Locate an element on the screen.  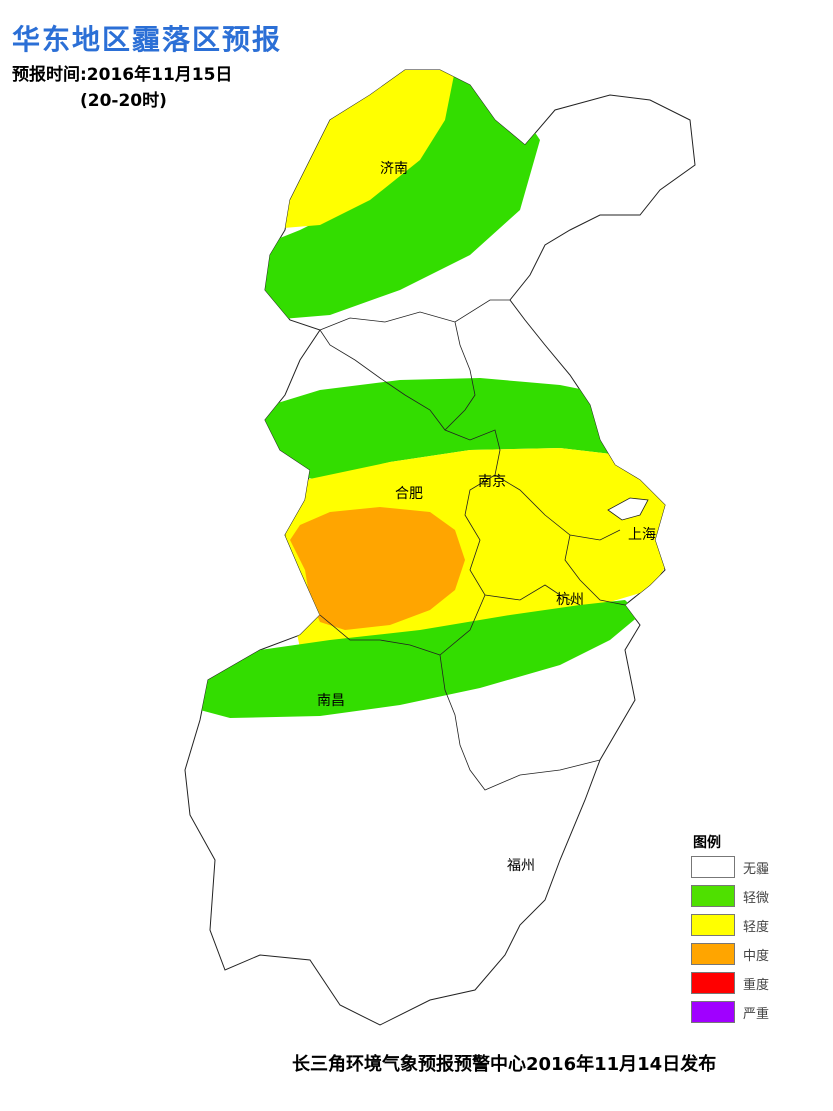
zone-south-green is located at coordinates (420, 659).